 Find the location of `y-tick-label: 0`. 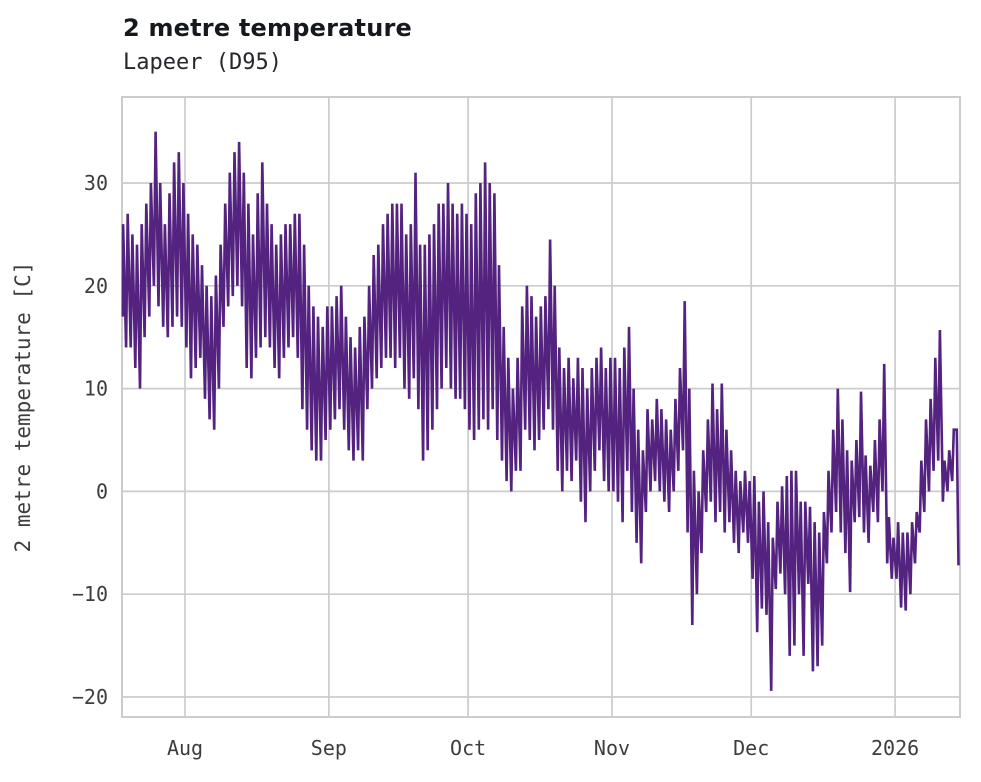

y-tick-label: 0 is located at coordinates (102, 491).